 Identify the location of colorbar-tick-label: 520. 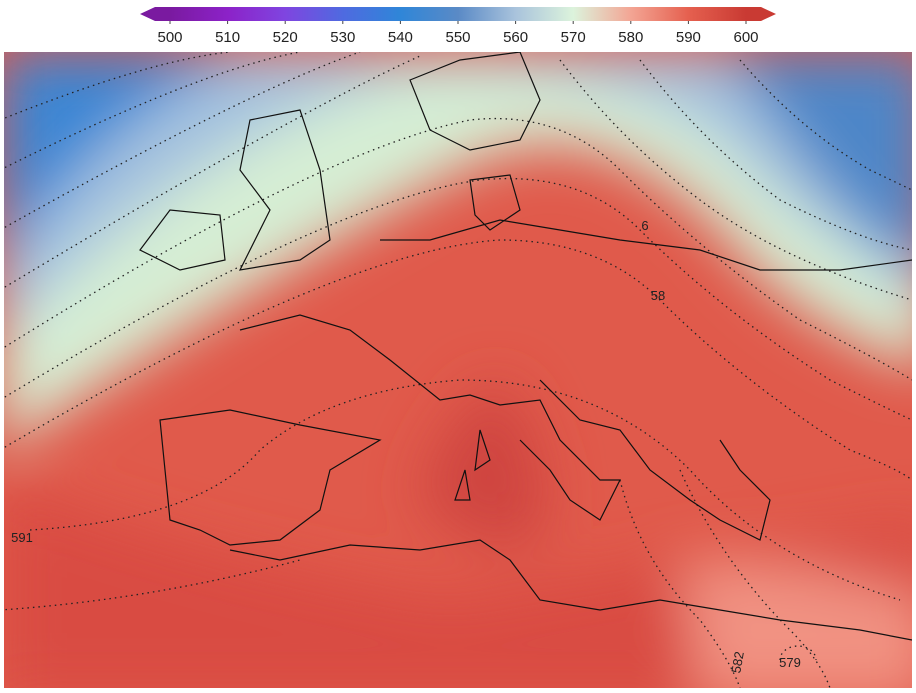
(285, 37).